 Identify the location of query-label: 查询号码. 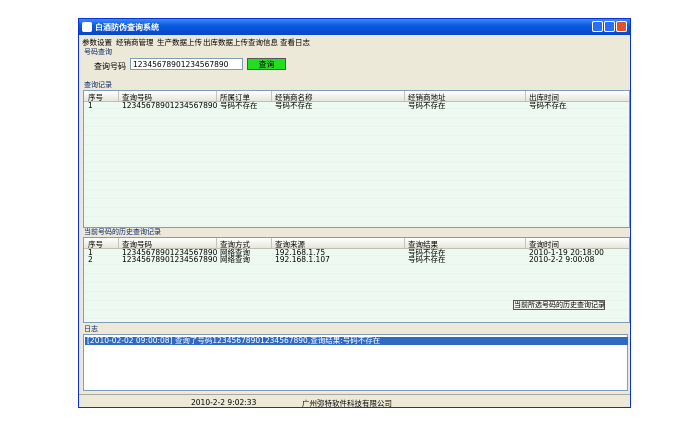
(110, 66).